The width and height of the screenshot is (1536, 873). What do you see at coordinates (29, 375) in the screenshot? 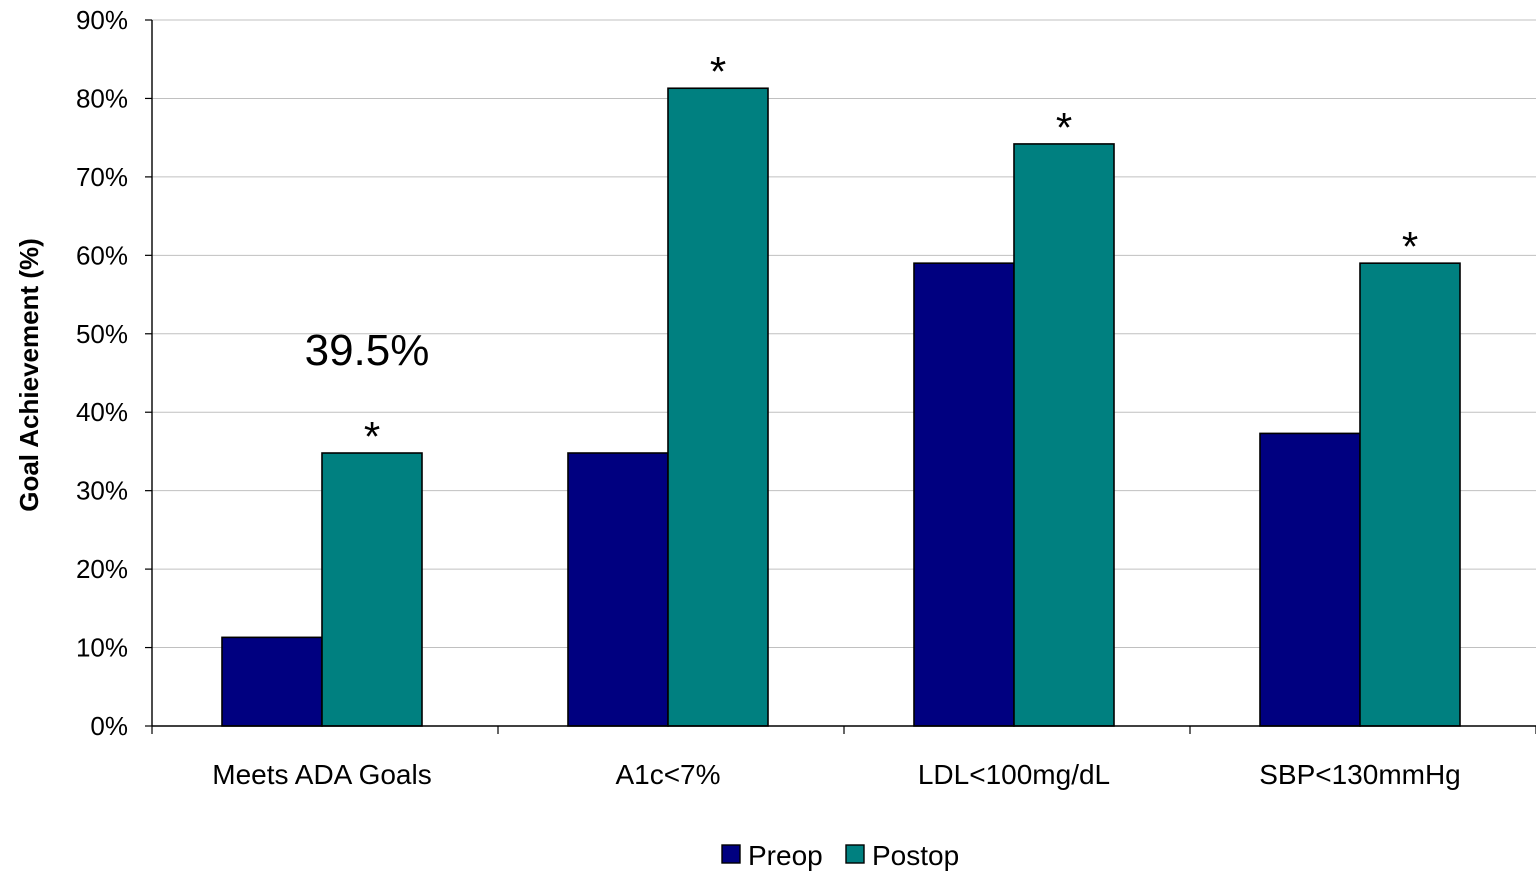
I see `y-axis-label: Goal Achievement (%)` at bounding box center [29, 375].